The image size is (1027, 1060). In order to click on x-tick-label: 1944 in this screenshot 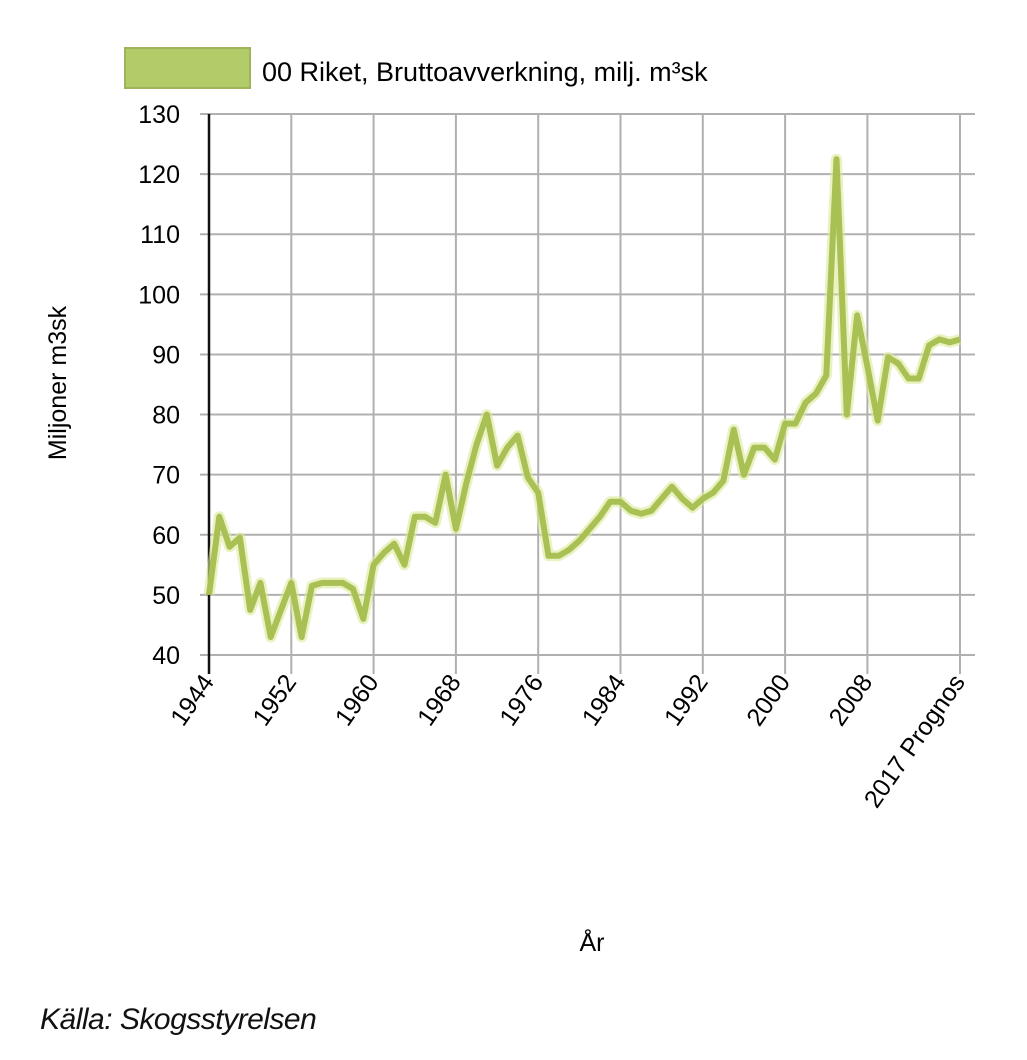, I will do `click(192, 700)`.